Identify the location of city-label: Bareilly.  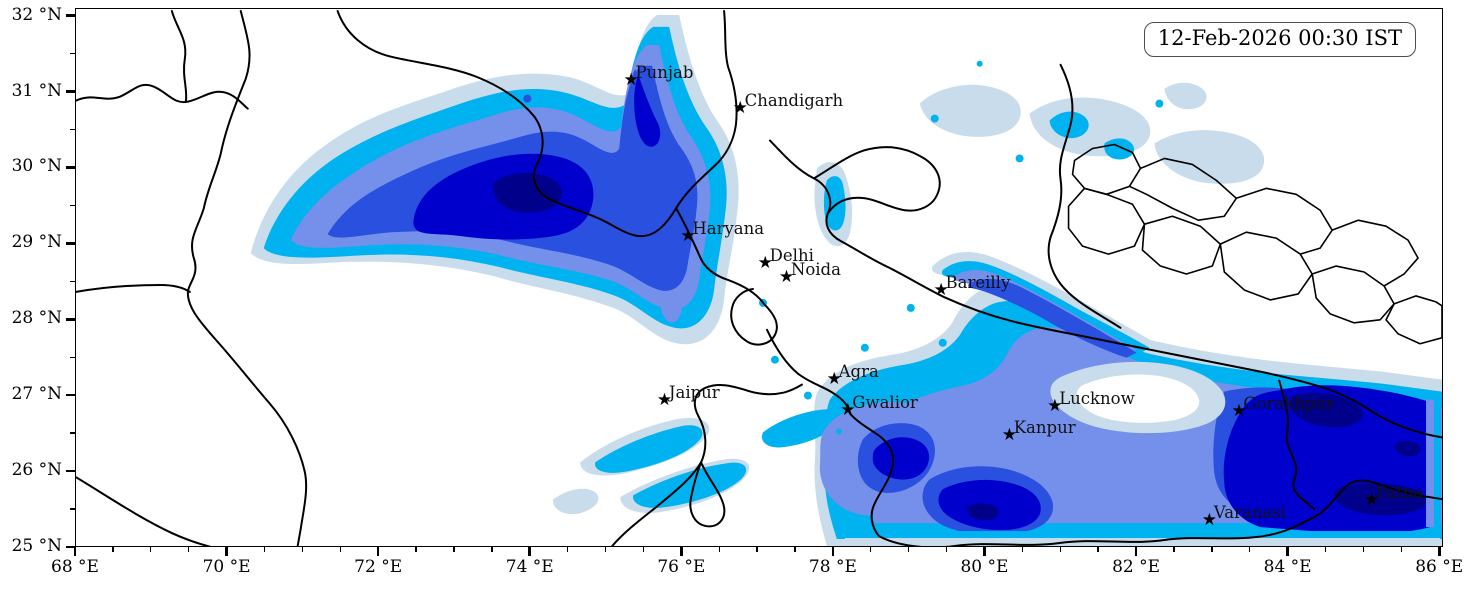
(978, 282).